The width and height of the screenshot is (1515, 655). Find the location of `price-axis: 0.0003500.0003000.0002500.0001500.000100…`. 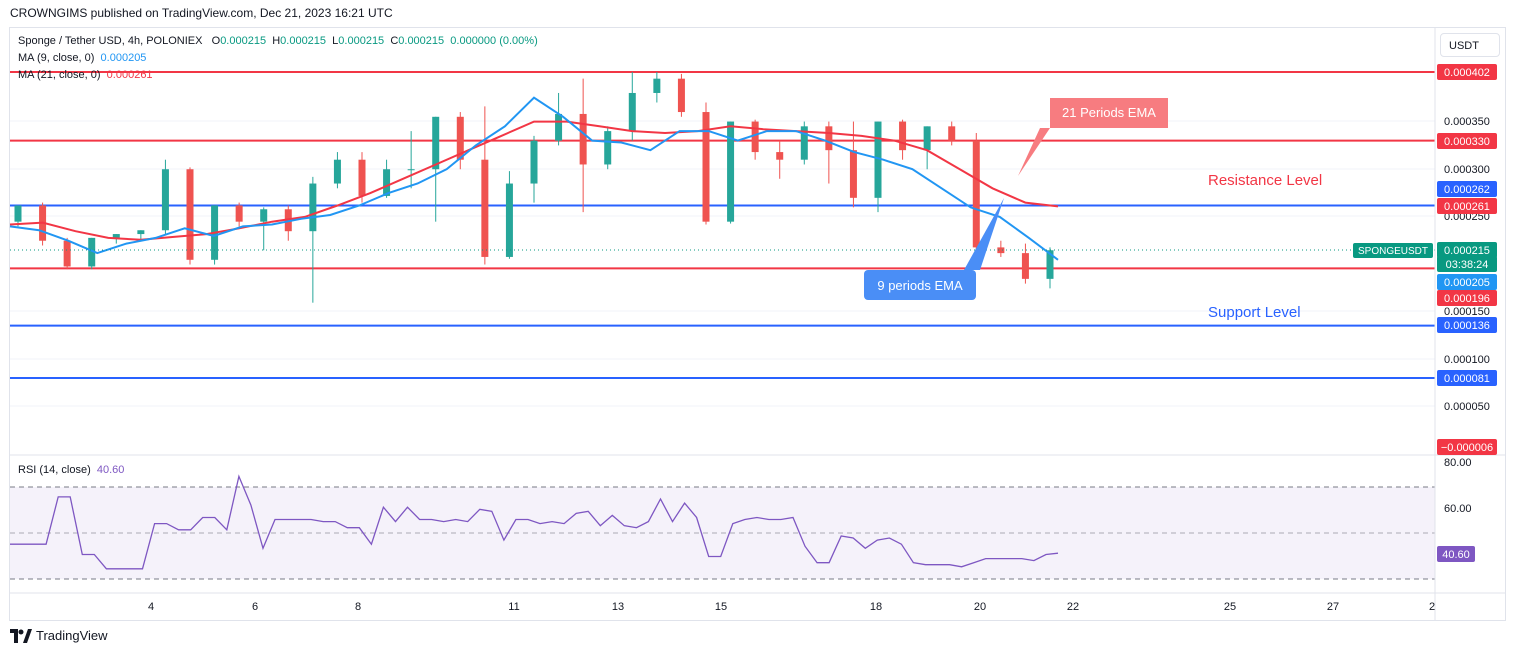

price-axis: 0.0003500.0003000.0002500.0001500.000100… is located at coordinates (1467, 259).